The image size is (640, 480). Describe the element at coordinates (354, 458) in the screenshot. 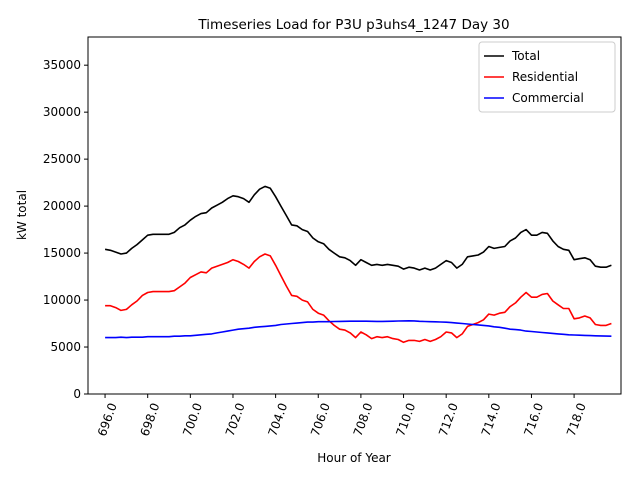

I see `x-axis-label: Hour of Year` at that location.